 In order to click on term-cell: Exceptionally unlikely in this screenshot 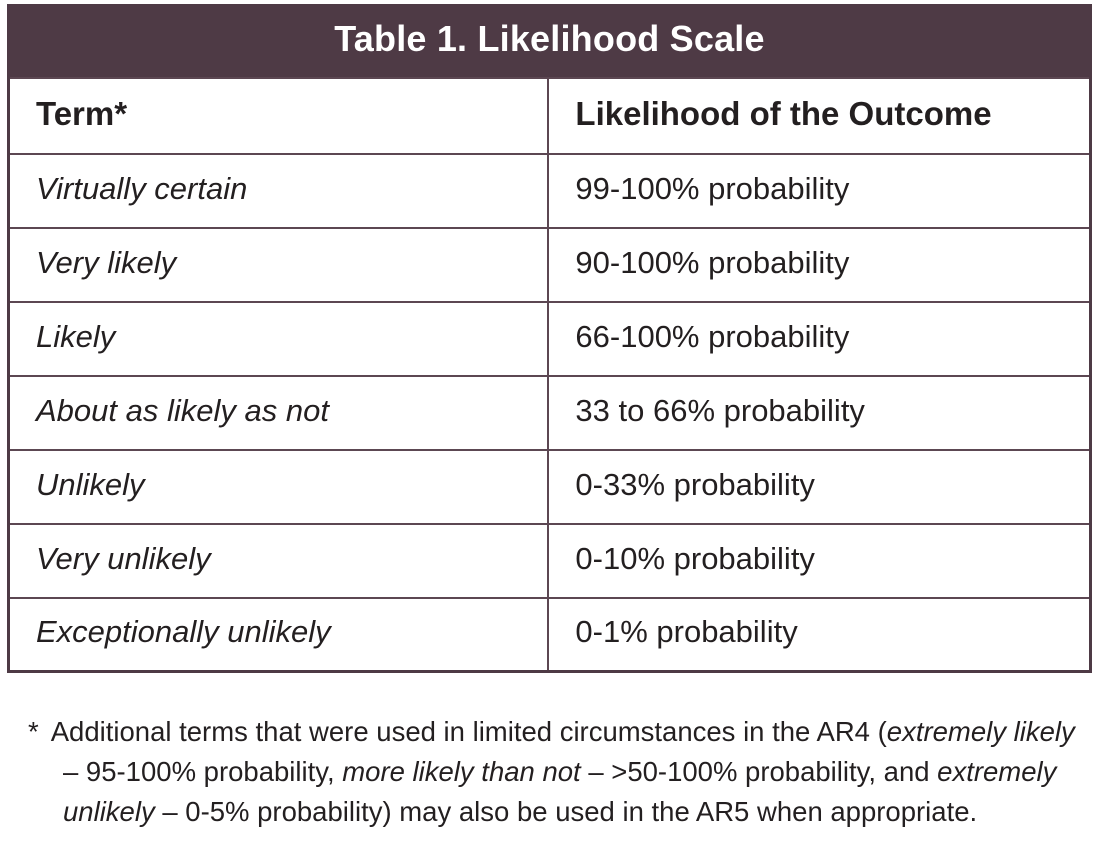, I will do `click(278, 634)`.